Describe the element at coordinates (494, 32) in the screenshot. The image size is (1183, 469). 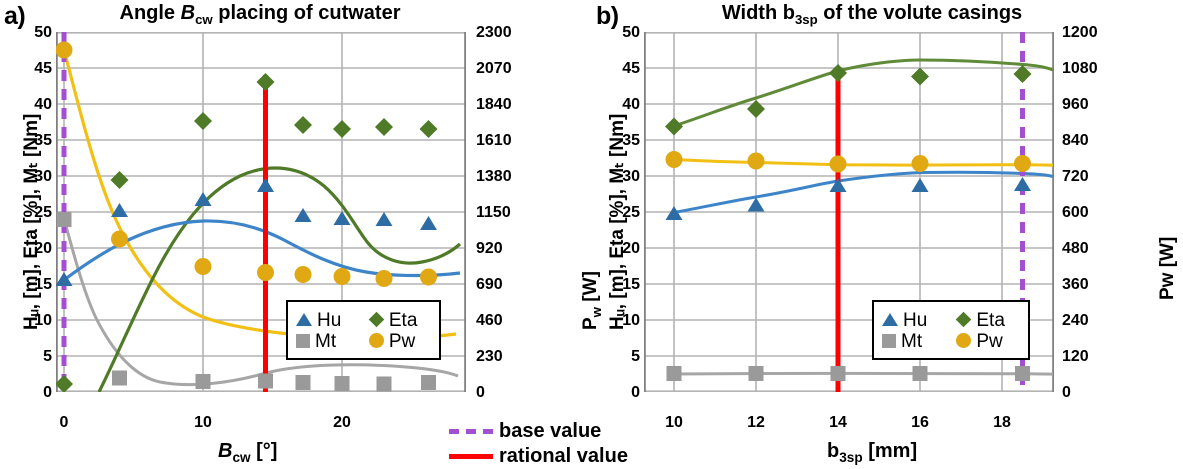
I see `y-right-tick-a-2300: 2300` at that location.